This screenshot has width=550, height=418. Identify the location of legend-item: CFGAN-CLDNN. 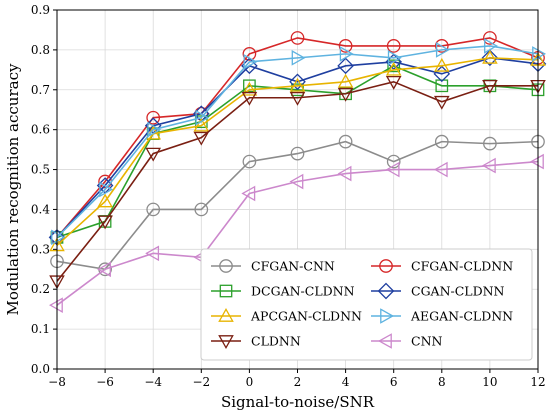
(442, 266).